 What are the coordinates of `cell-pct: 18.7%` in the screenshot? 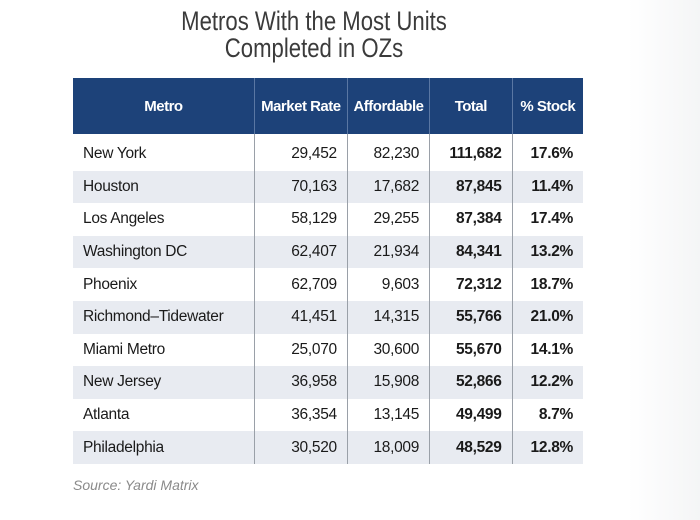 It's located at (547, 284).